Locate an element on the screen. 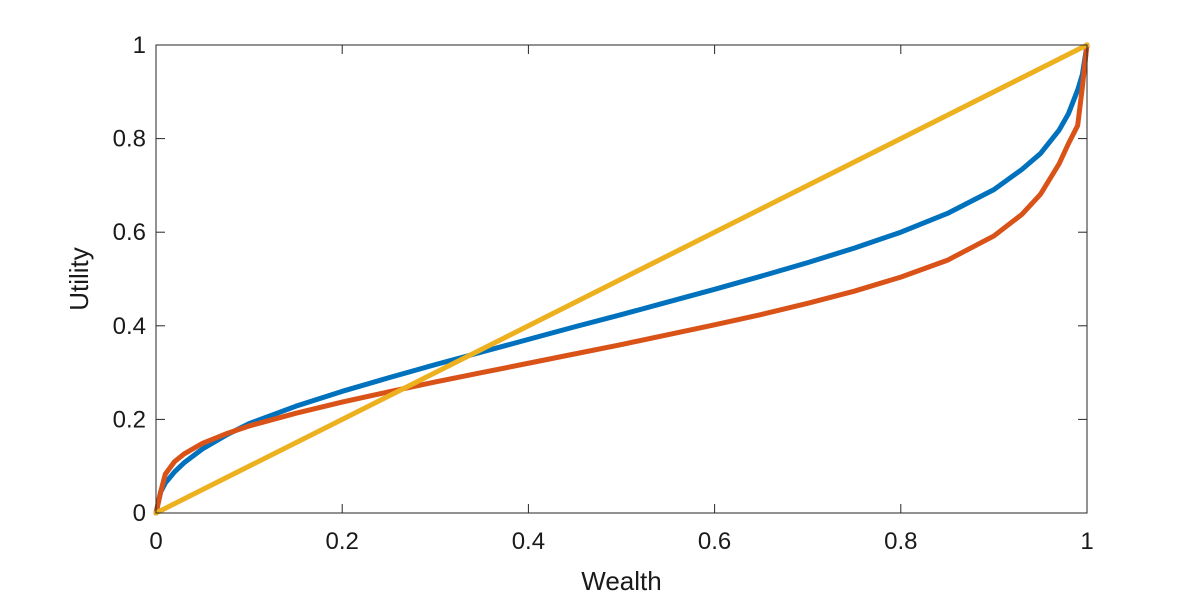 The image size is (1200, 600). x-tick-label: 1 is located at coordinates (1086, 541).